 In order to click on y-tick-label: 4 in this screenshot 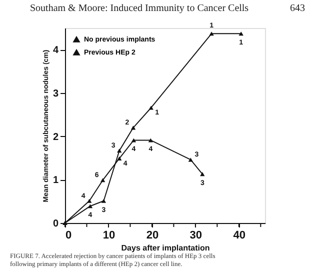, I will do `click(55, 50)`.